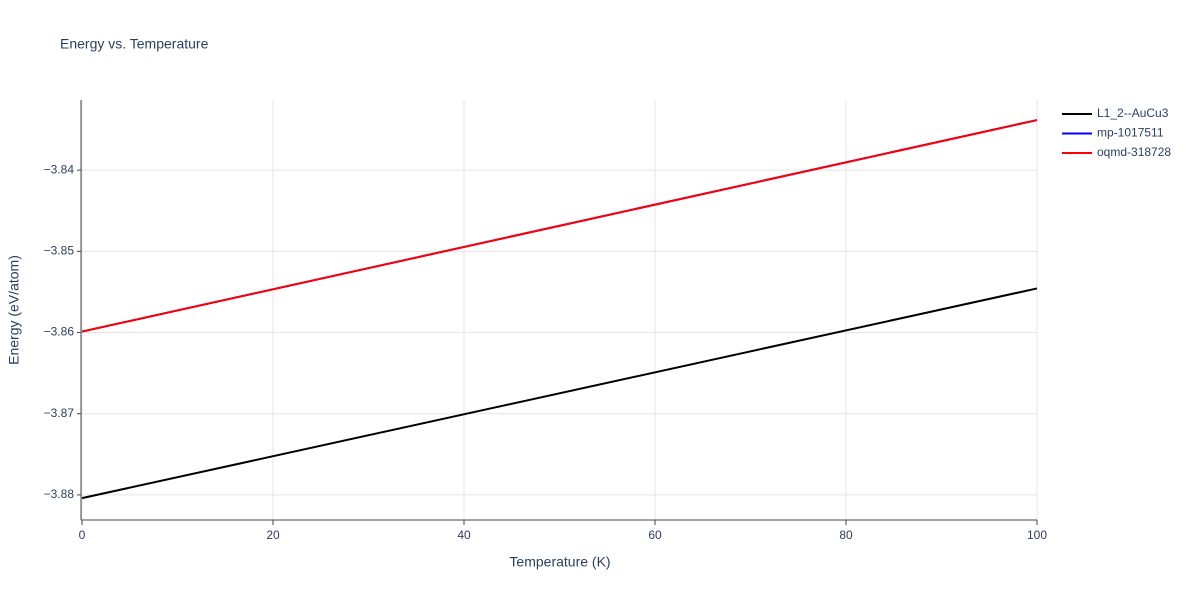  What do you see at coordinates (1134, 152) in the screenshot?
I see `legend-label: oqmd-318728` at bounding box center [1134, 152].